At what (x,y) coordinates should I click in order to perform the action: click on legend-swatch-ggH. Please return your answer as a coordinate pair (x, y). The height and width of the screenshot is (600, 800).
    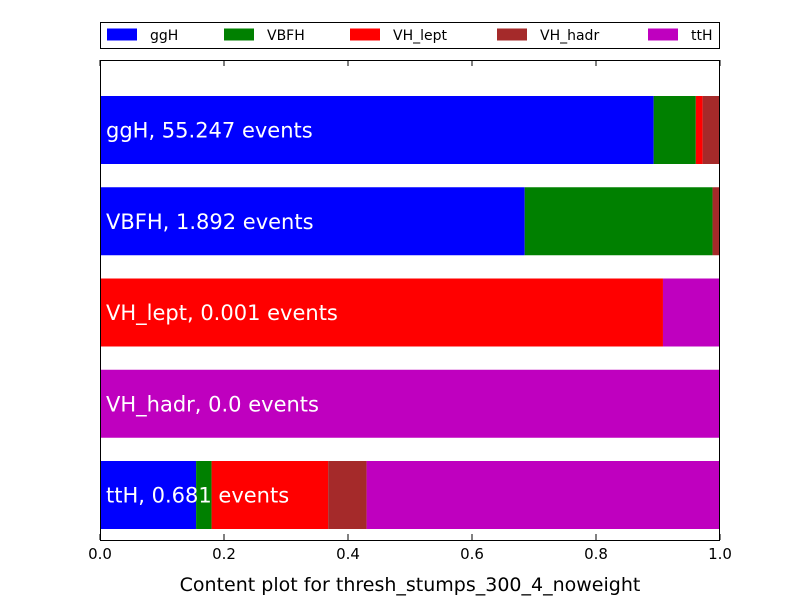
    Looking at the image, I should click on (122, 34).